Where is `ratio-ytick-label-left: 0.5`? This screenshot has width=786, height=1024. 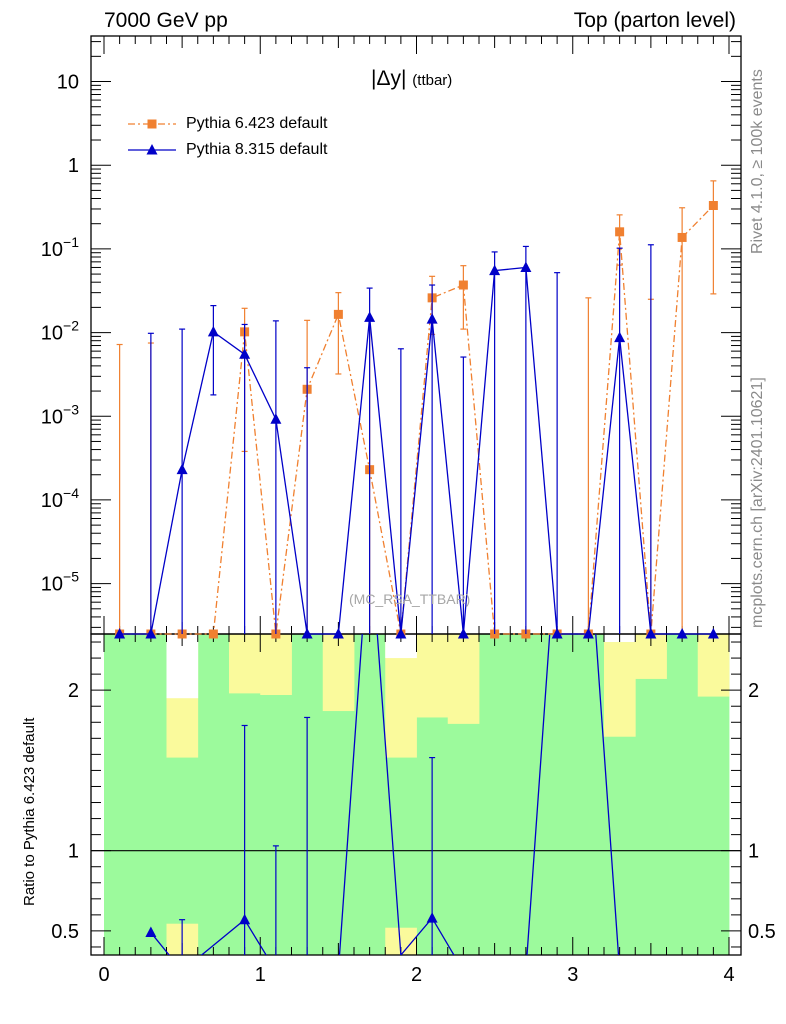
ratio-ytick-label-left: 0.5 is located at coordinates (65, 932).